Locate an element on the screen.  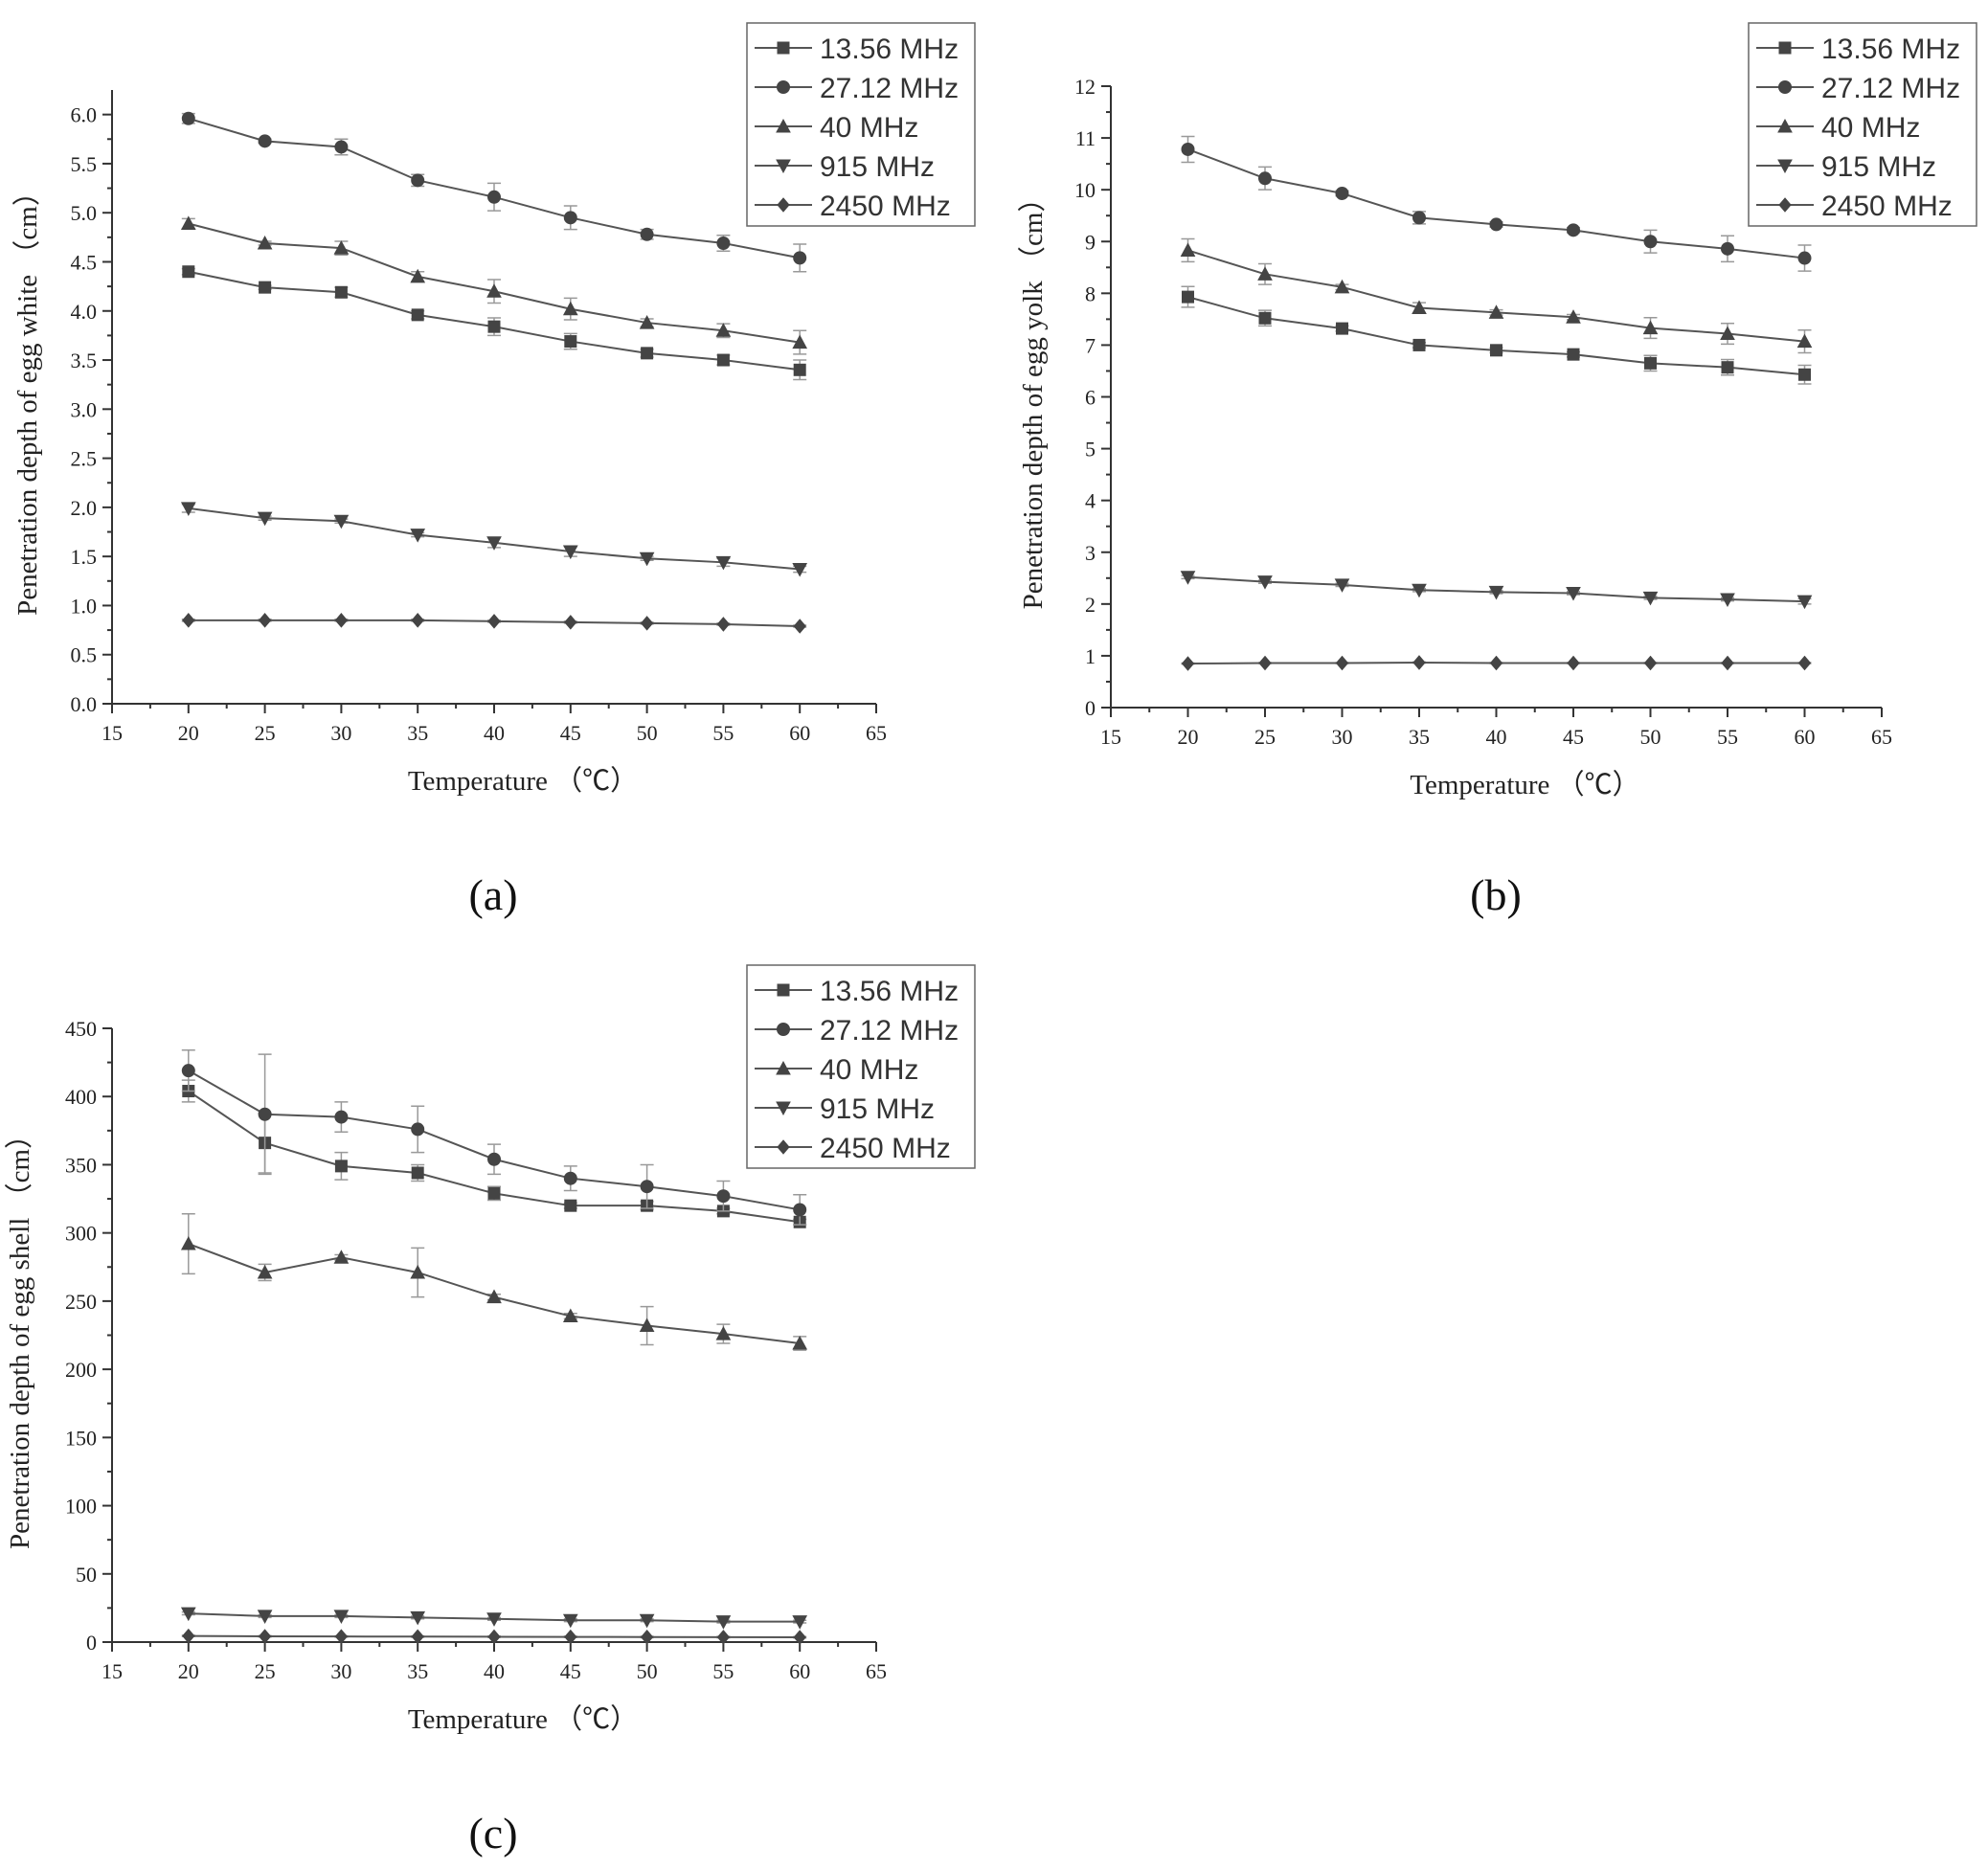
y-tick-label: 0.0 is located at coordinates (84, 704).